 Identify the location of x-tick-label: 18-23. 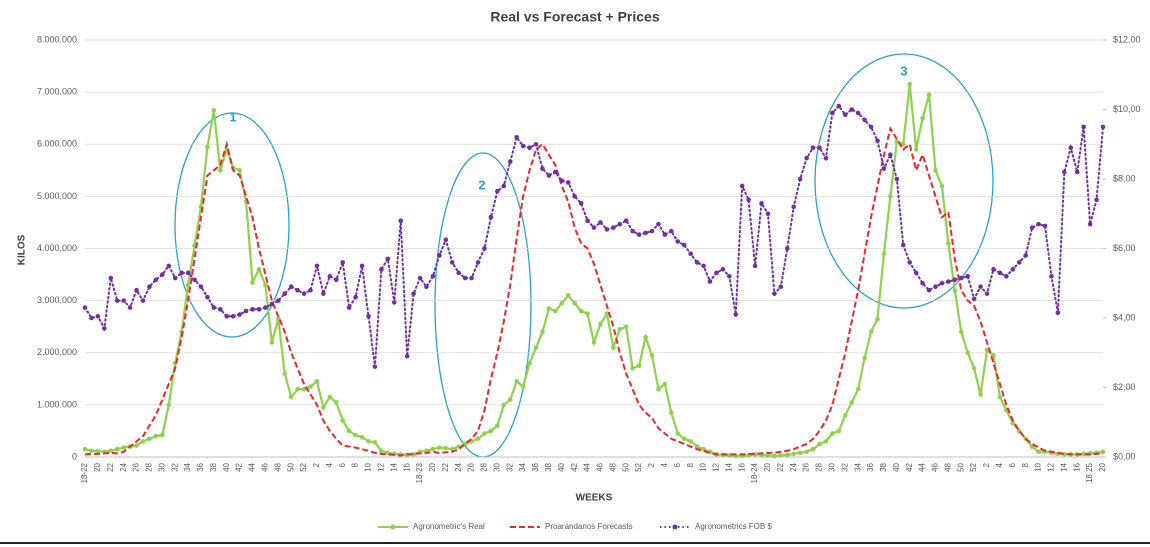
(419, 472).